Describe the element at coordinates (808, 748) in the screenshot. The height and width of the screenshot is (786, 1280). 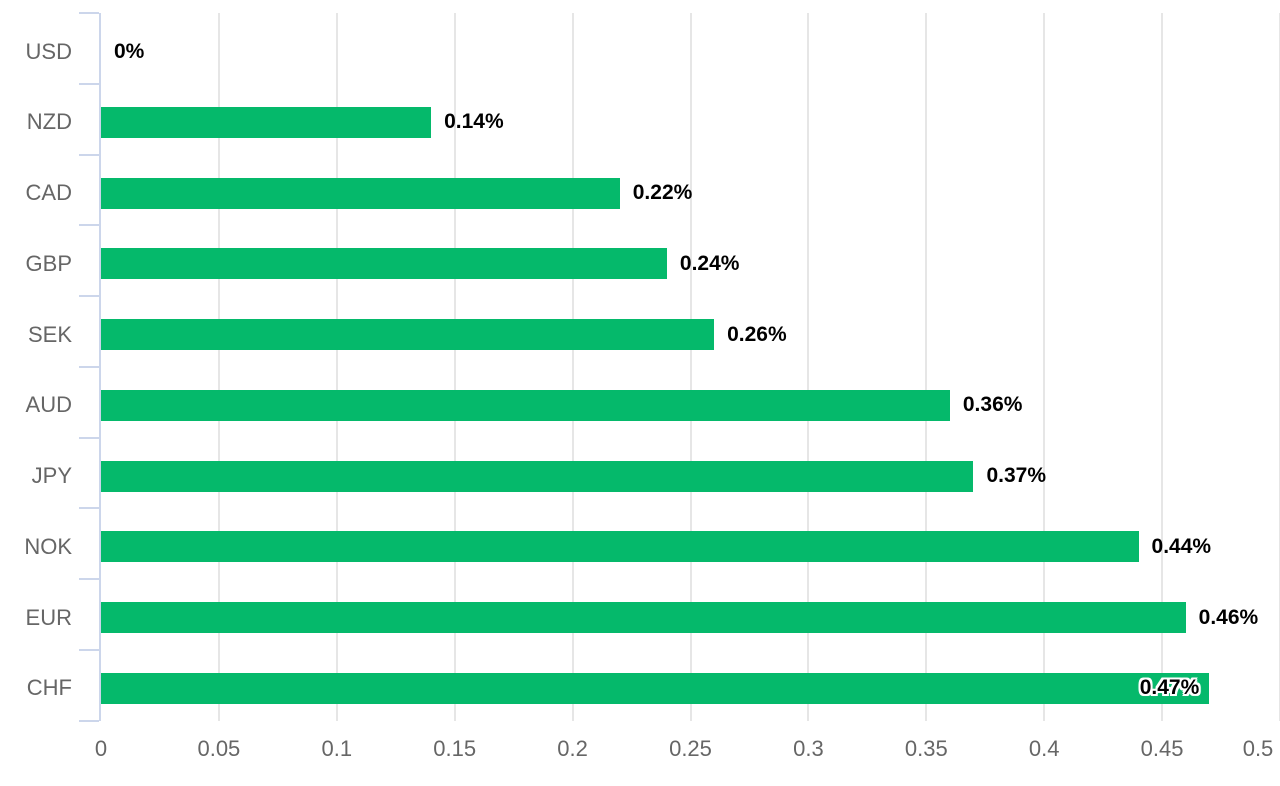
I see `x-axis-label-0.3: 0.3` at that location.